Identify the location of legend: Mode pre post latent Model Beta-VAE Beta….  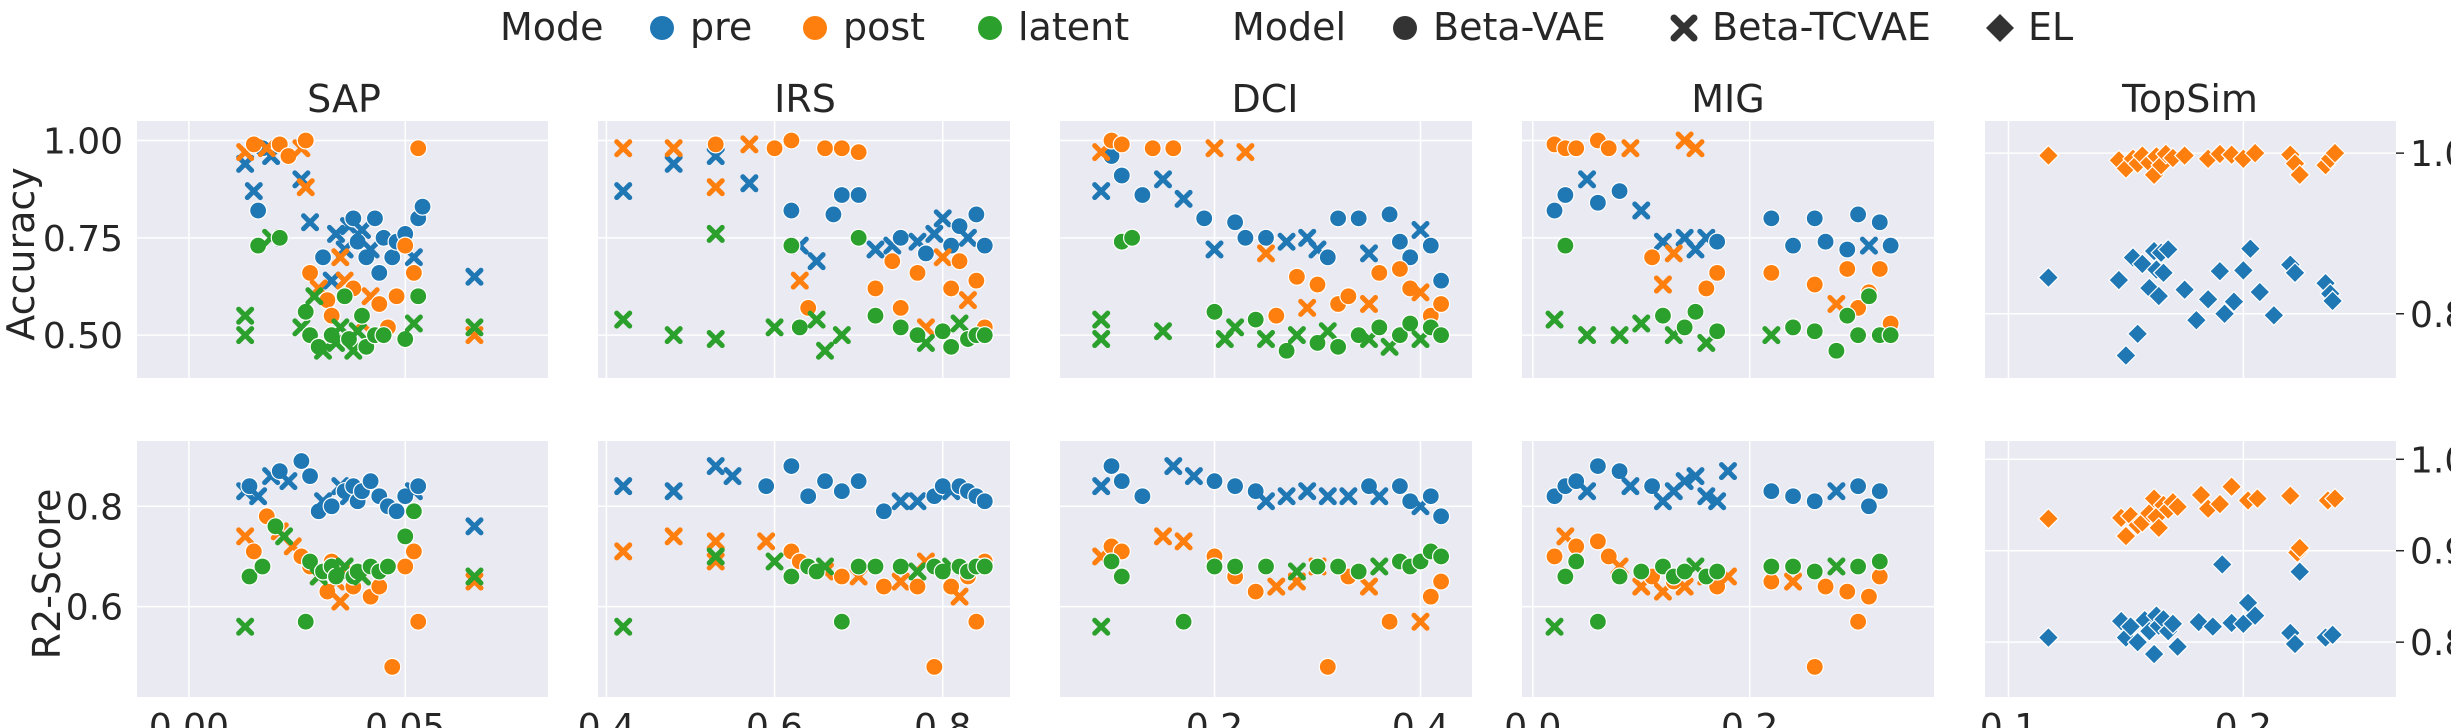
(1286, 27).